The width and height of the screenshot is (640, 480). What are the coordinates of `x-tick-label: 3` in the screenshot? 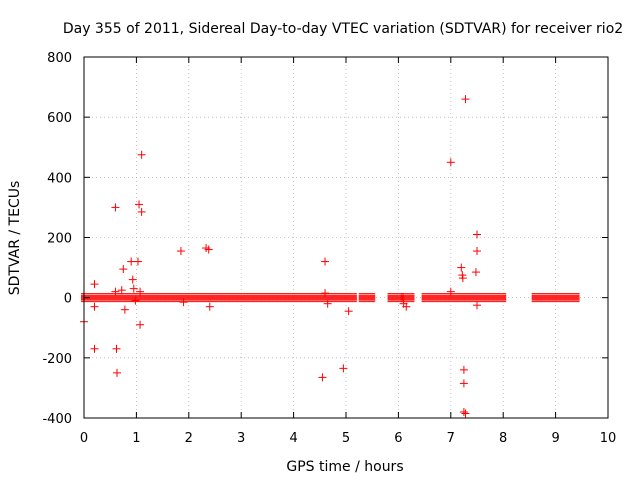 It's located at (241, 438).